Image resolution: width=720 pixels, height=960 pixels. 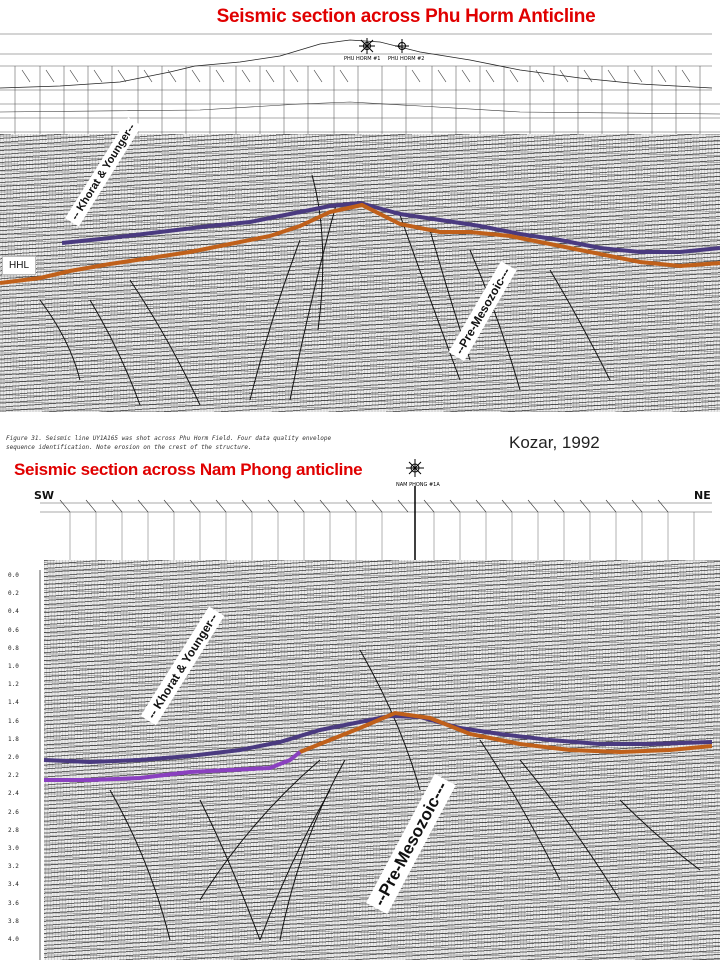 I want to click on time-tick-label: 1.8, so click(x=13, y=739).